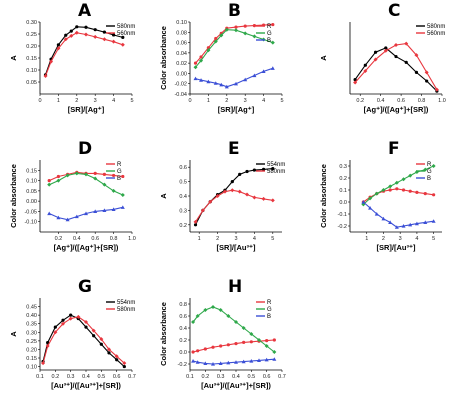 This screenshot has height=410, width=474. I want to click on data-point-h-b, so click(205, 363).